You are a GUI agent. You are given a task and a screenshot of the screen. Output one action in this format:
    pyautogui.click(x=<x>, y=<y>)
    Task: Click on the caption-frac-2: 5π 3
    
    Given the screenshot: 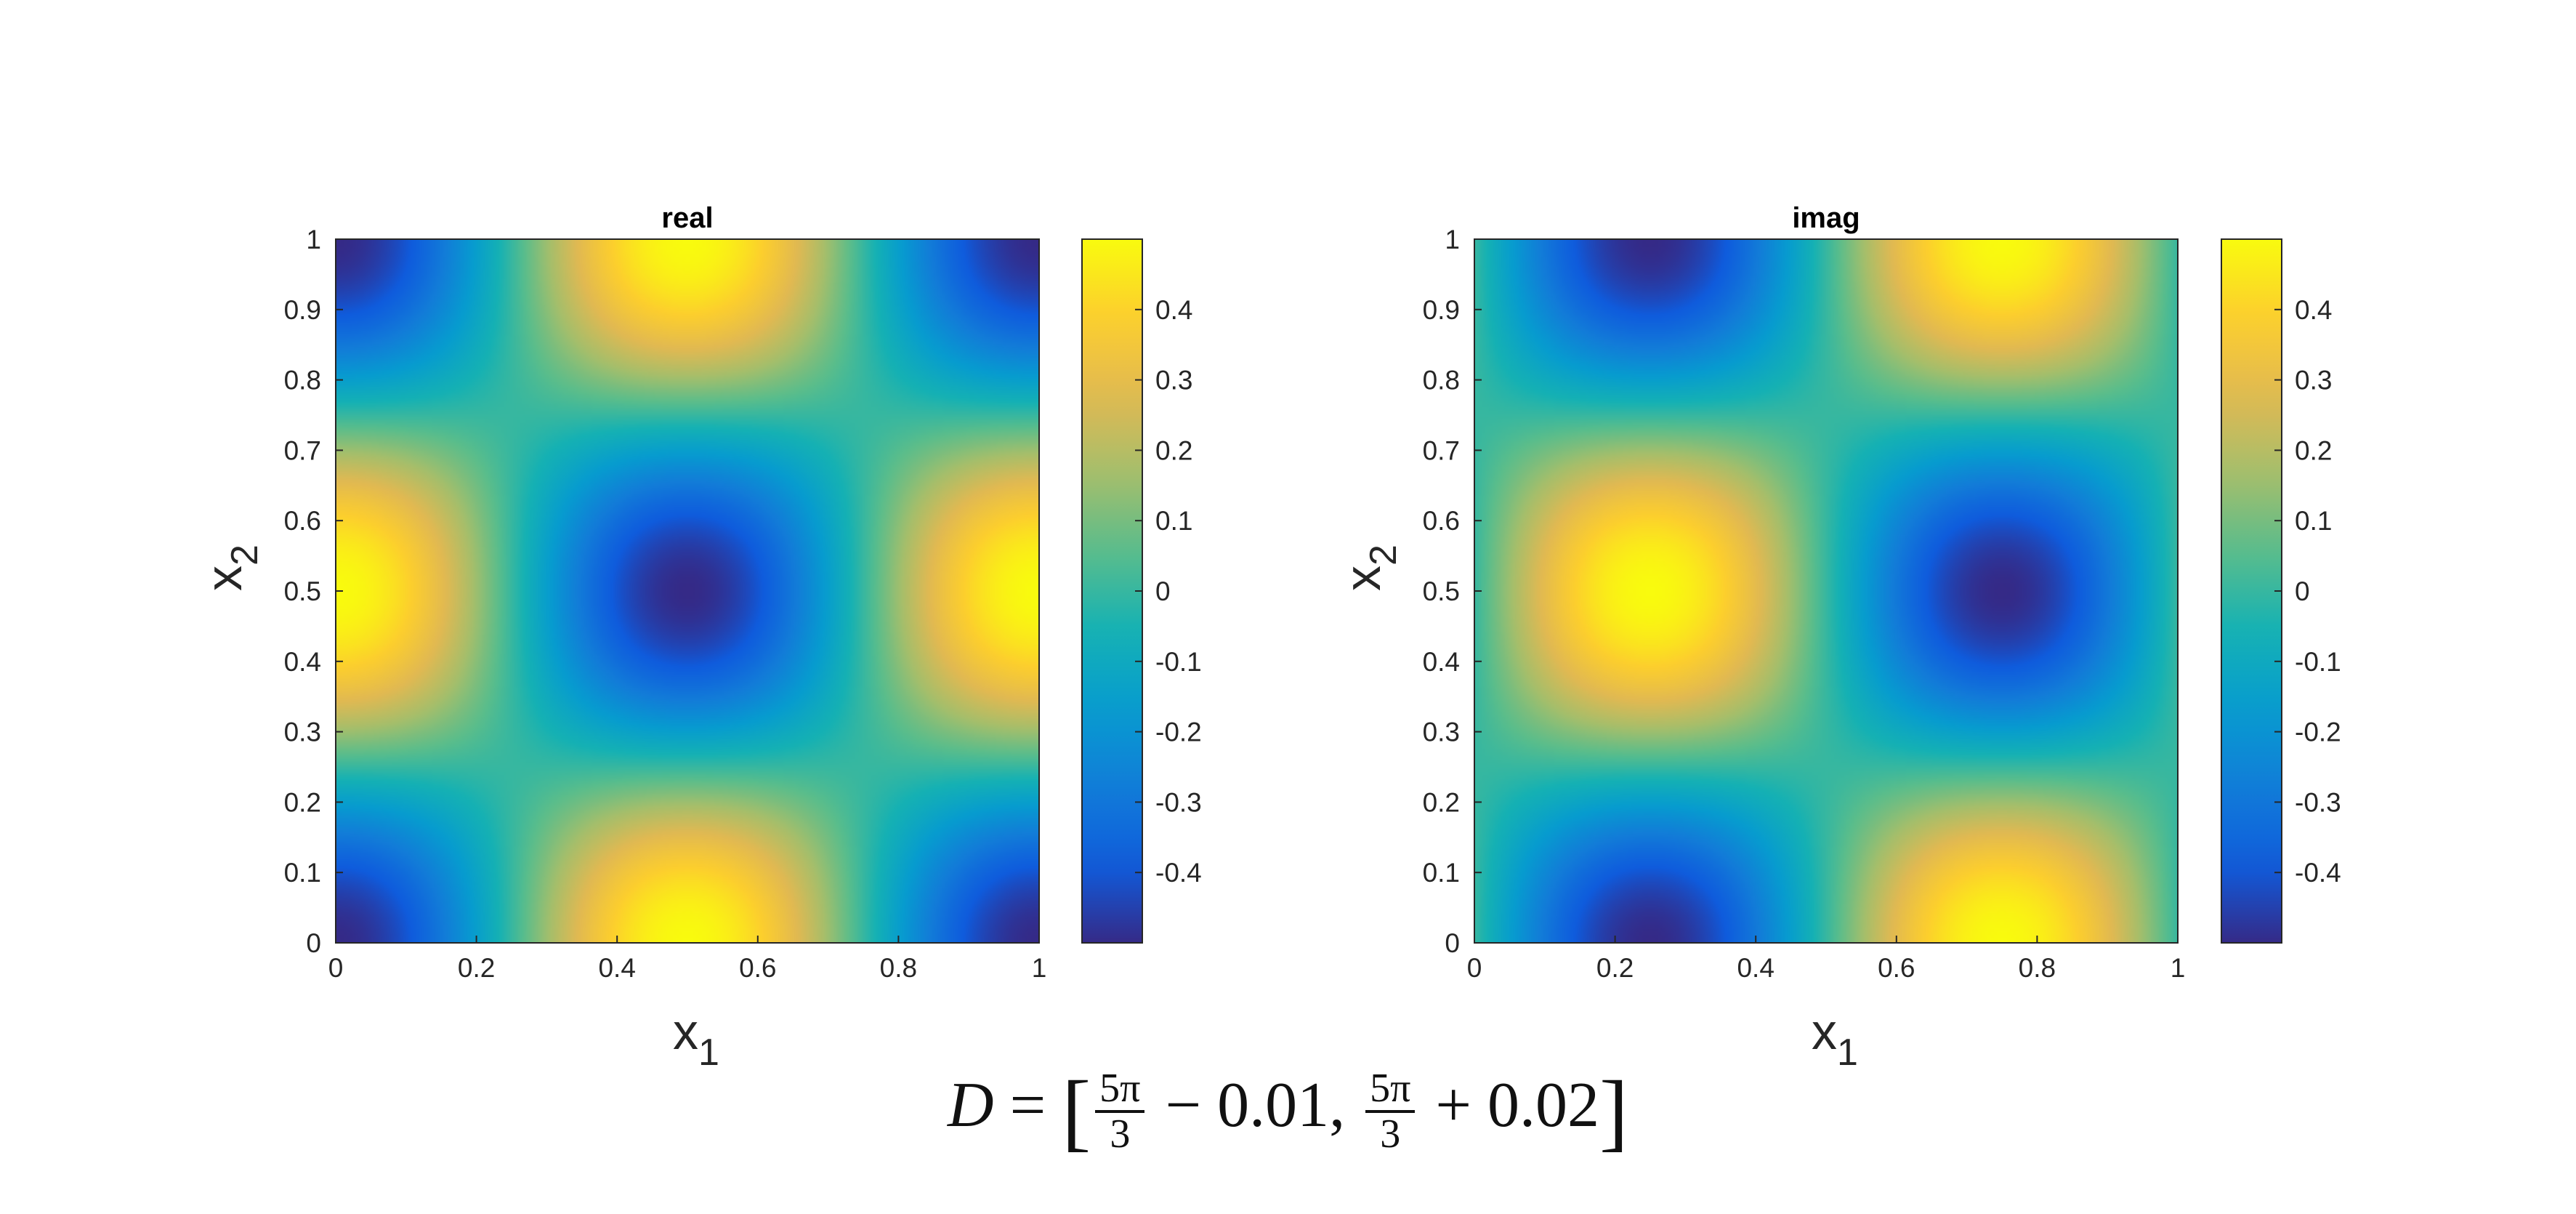 What is the action you would take?
    pyautogui.click(x=1391, y=1112)
    